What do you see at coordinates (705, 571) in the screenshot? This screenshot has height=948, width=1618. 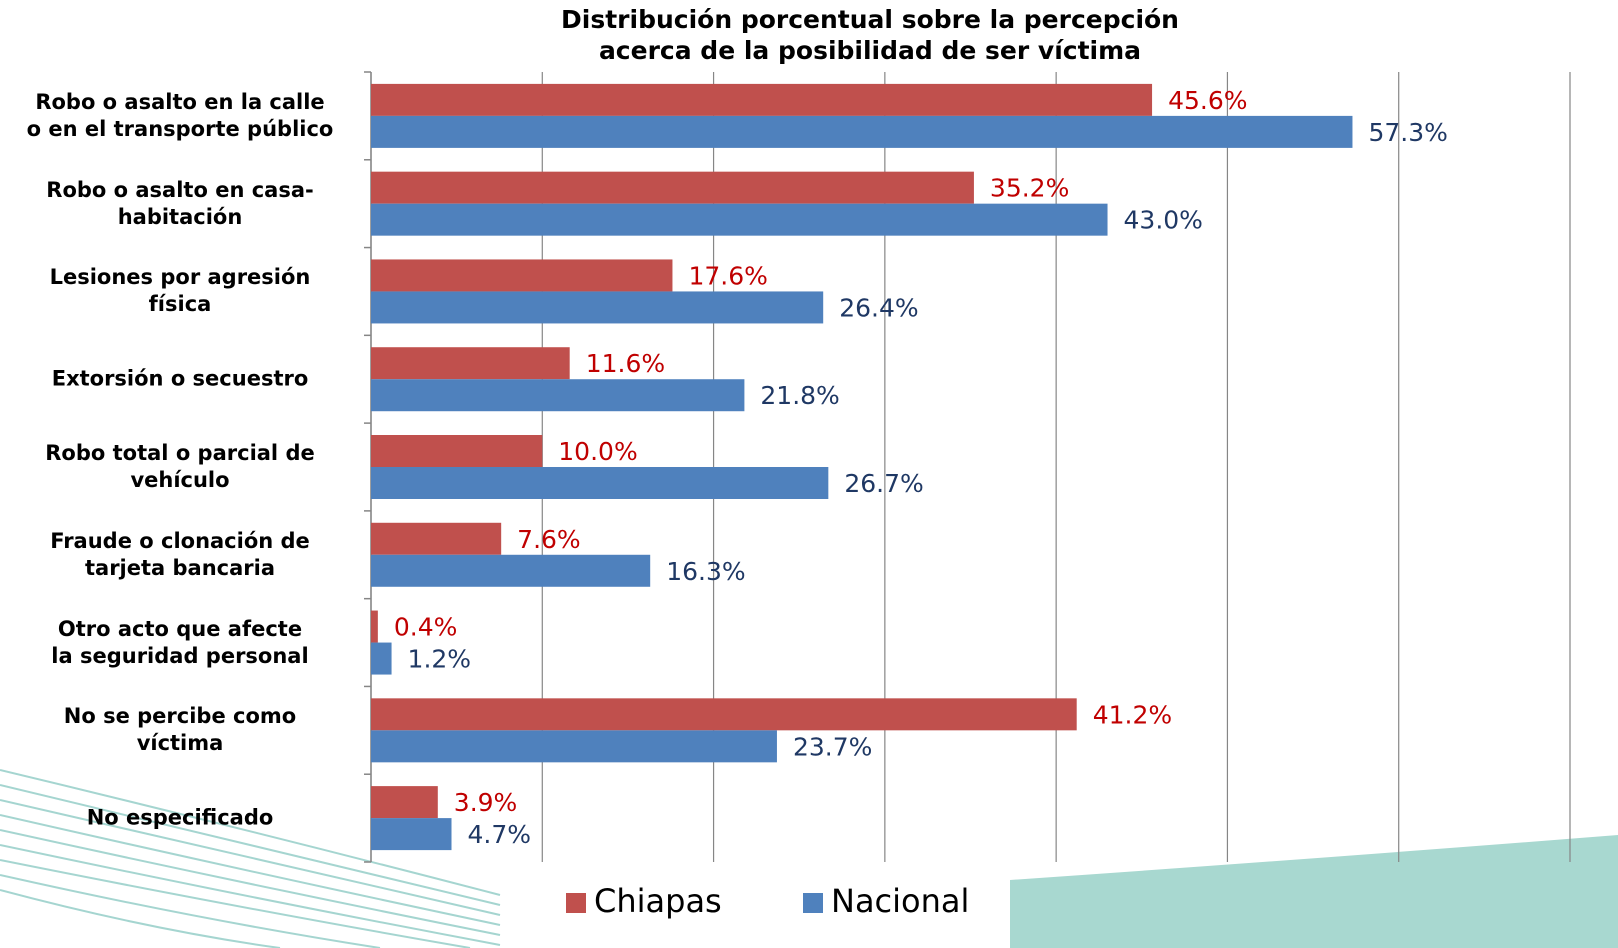 I see `value-label: 16.3%` at bounding box center [705, 571].